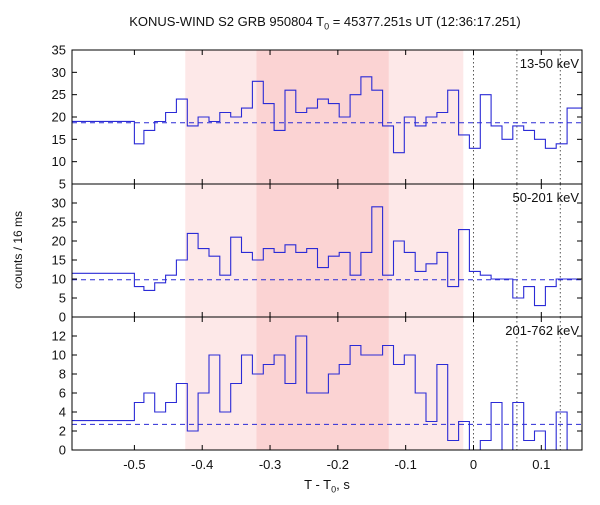  What do you see at coordinates (334, 489) in the screenshot?
I see `xlabel-subscript: 0` at bounding box center [334, 489].